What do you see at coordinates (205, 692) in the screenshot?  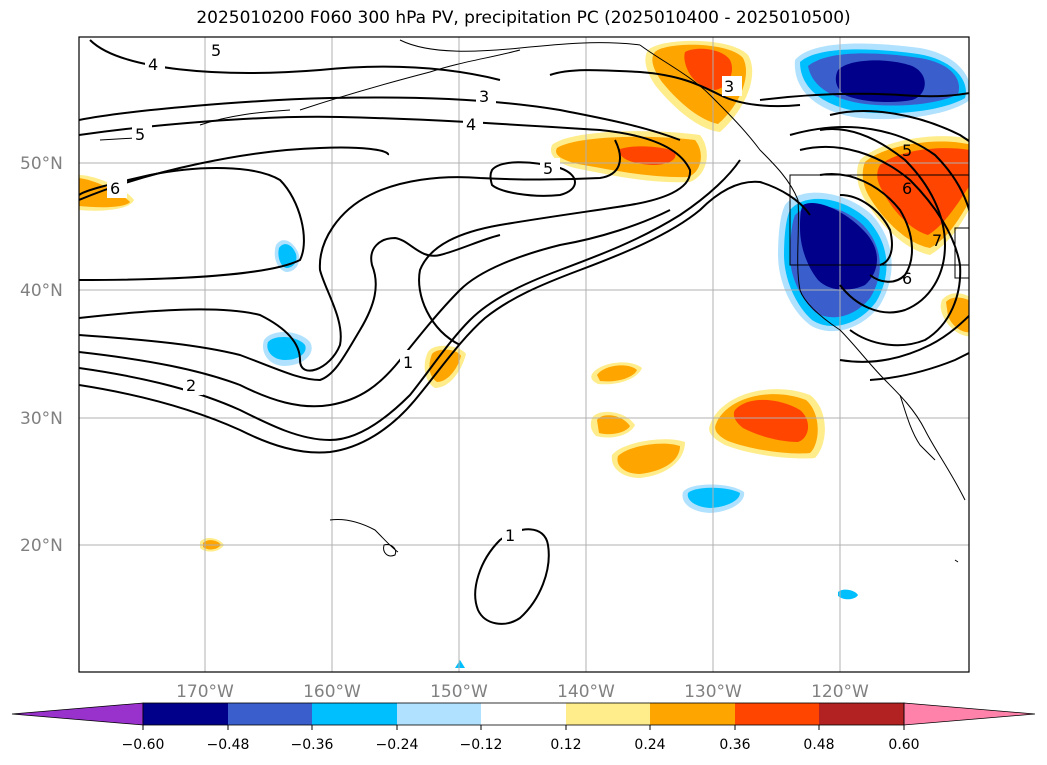 I see `lon-label: 170°W` at bounding box center [205, 692].